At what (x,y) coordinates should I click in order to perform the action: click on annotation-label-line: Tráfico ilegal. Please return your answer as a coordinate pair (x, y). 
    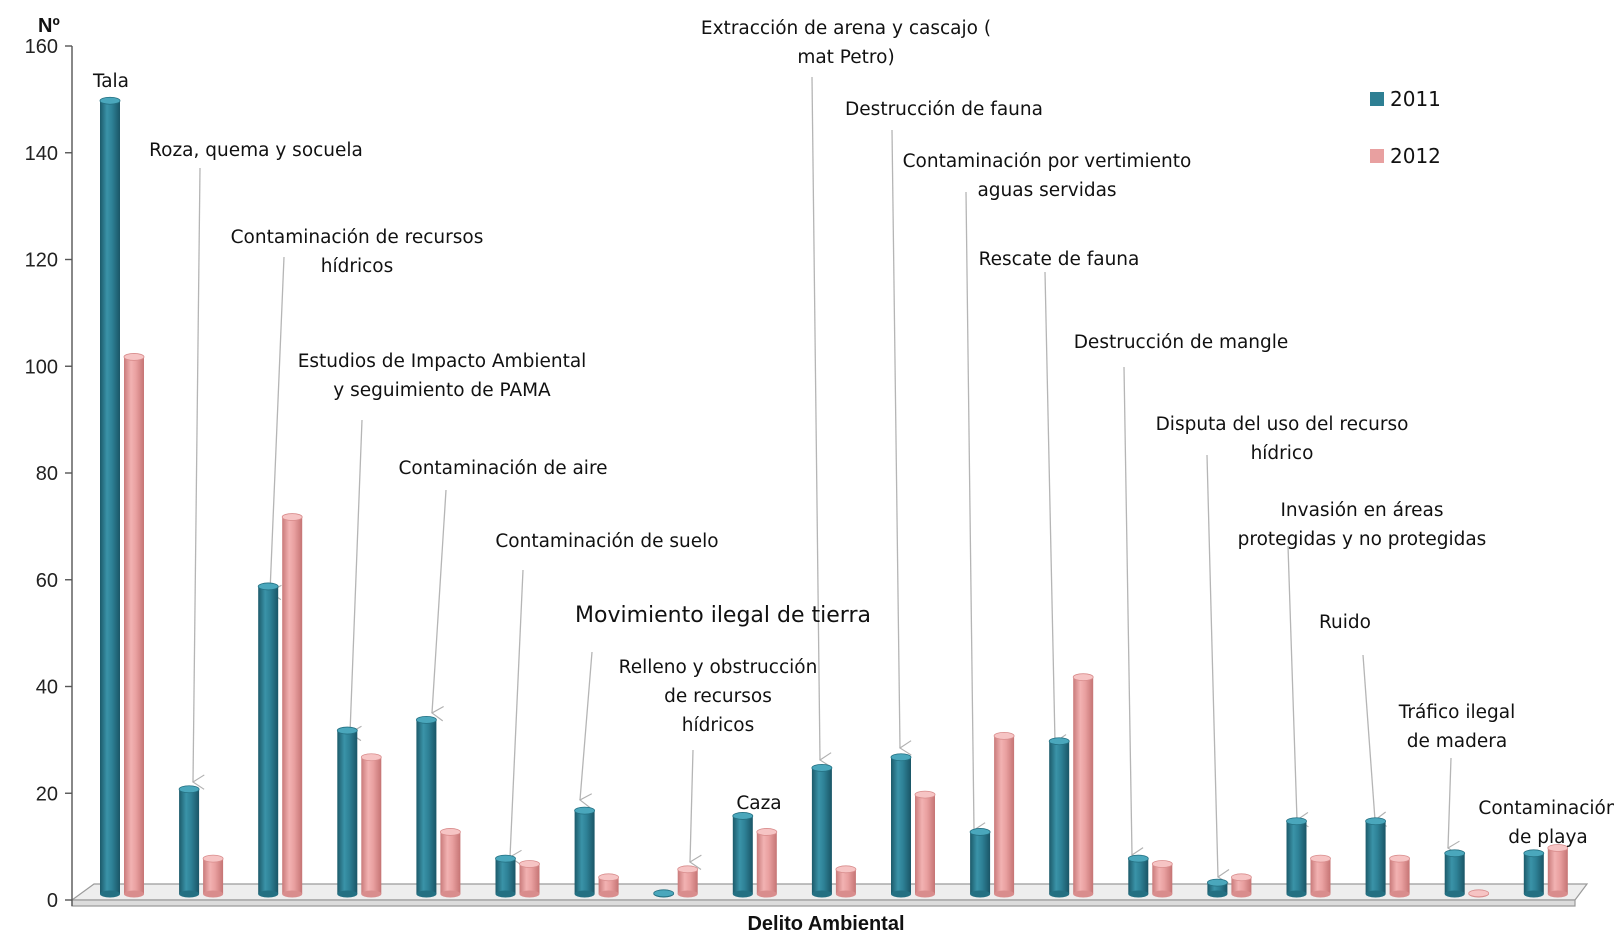
    Looking at the image, I should click on (1456, 712).